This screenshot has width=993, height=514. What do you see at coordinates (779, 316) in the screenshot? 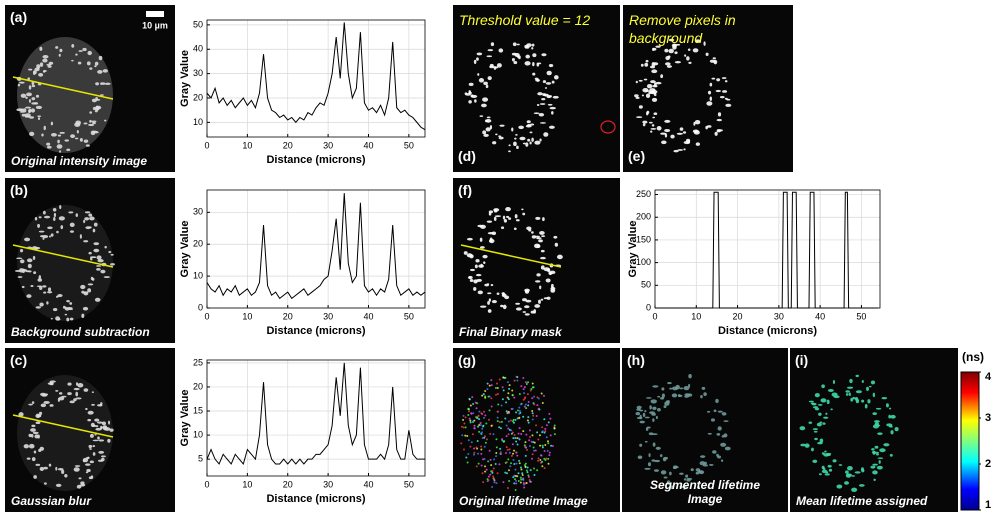
I see `x-tick-label: 30` at bounding box center [779, 316].